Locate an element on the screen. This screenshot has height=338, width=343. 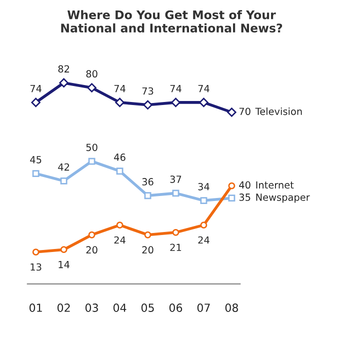
x-tick-label: 05 is located at coordinates (147, 308).